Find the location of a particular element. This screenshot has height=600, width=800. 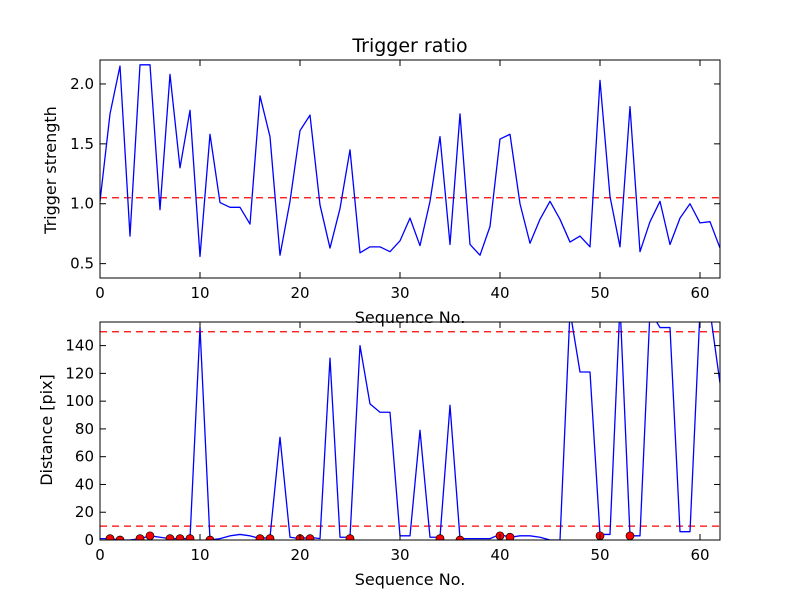

y-tick-label: 1.5 is located at coordinates (82, 144).